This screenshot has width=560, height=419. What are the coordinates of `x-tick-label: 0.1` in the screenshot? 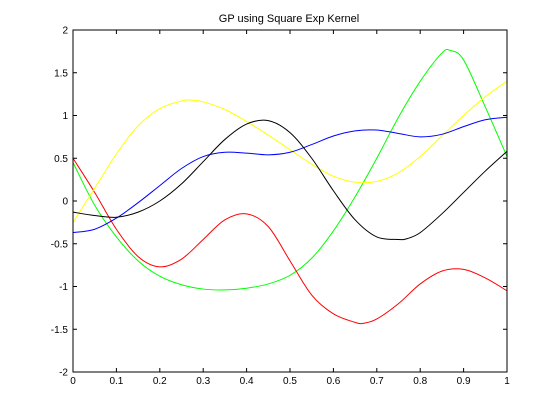 It's located at (116, 381).